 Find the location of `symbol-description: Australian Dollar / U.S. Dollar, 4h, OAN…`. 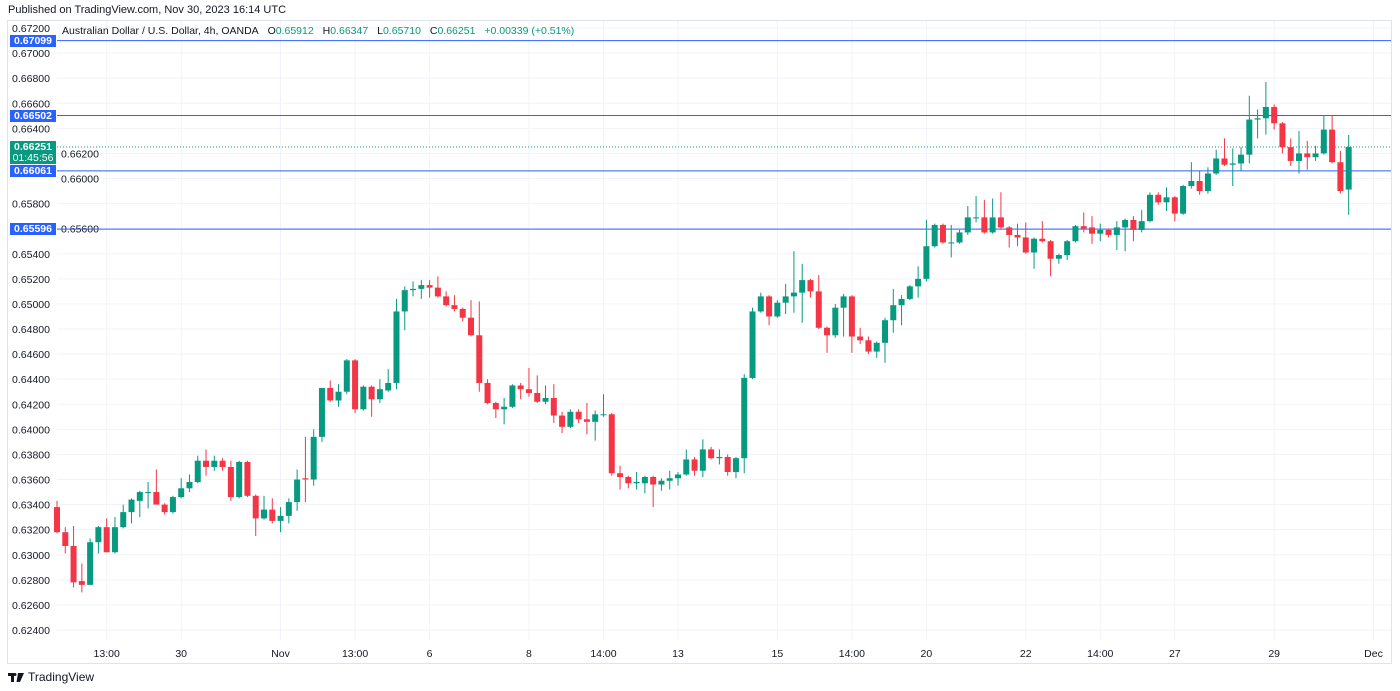

symbol-description: Australian Dollar / U.S. Dollar, 4h, OAN… is located at coordinates (160, 31).